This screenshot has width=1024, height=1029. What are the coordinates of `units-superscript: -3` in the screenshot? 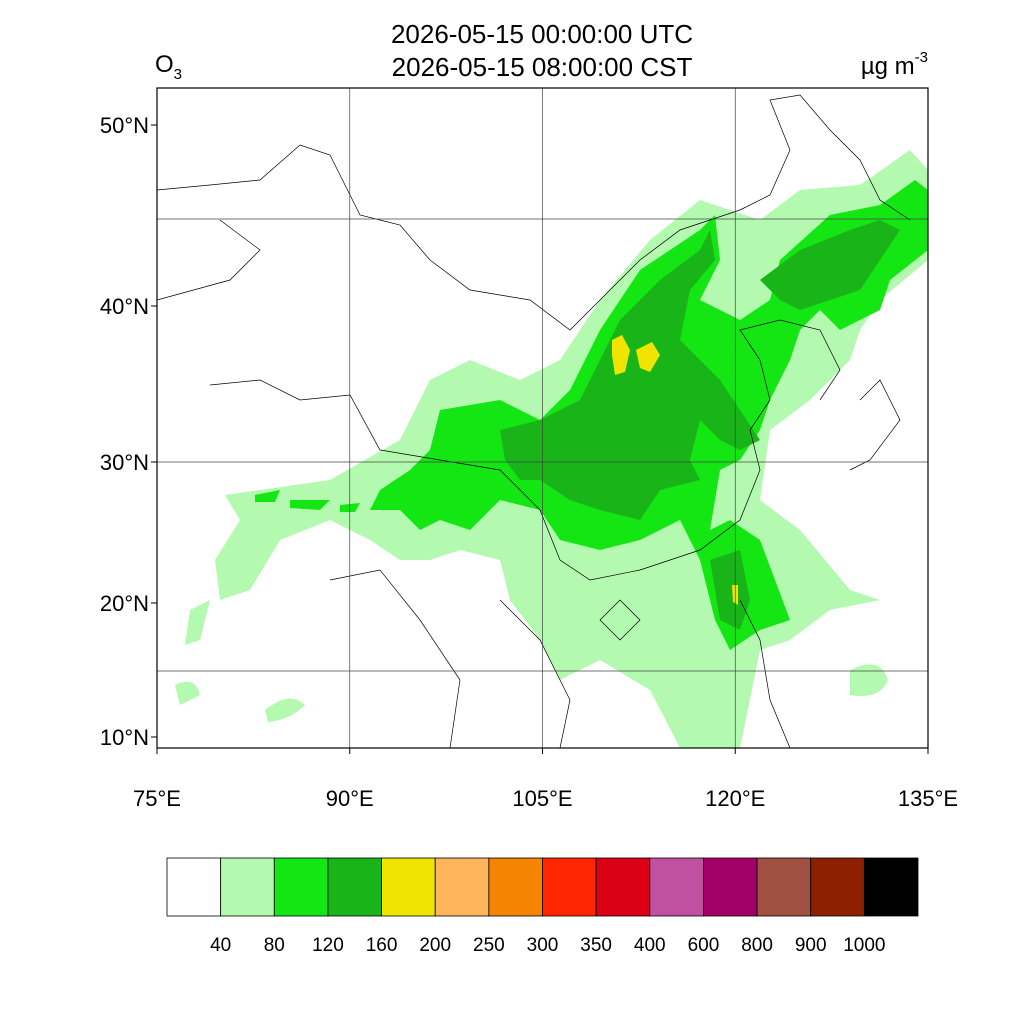 It's located at (921, 57).